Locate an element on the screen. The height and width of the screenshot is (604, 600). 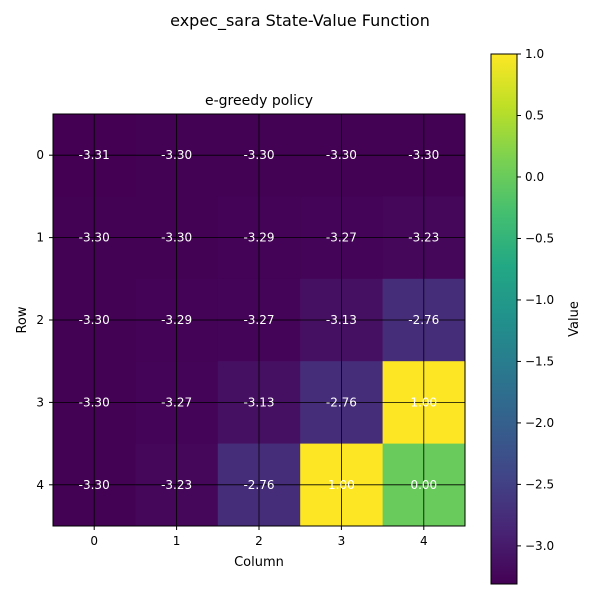
cell-label-r4-c1: -3.23 is located at coordinates (176, 485).